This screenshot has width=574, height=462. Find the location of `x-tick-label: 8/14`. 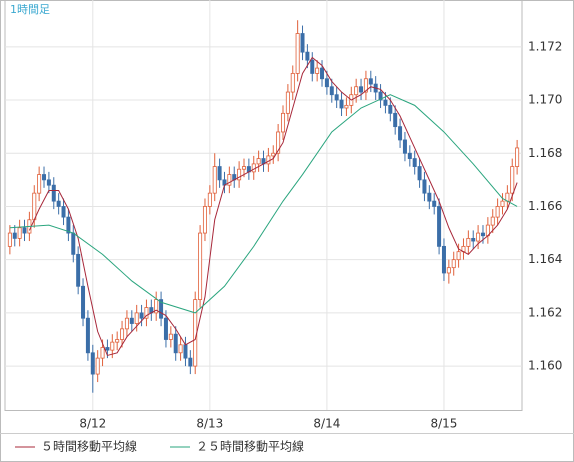

x-tick-label: 8/14 is located at coordinates (326, 424).